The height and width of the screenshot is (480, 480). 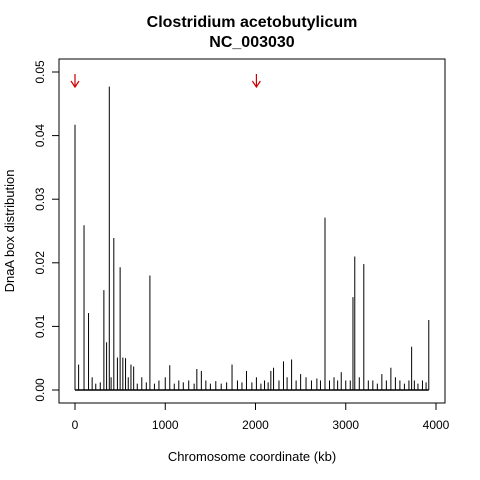 I want to click on y-tick-label: 0.00, so click(x=40, y=390).